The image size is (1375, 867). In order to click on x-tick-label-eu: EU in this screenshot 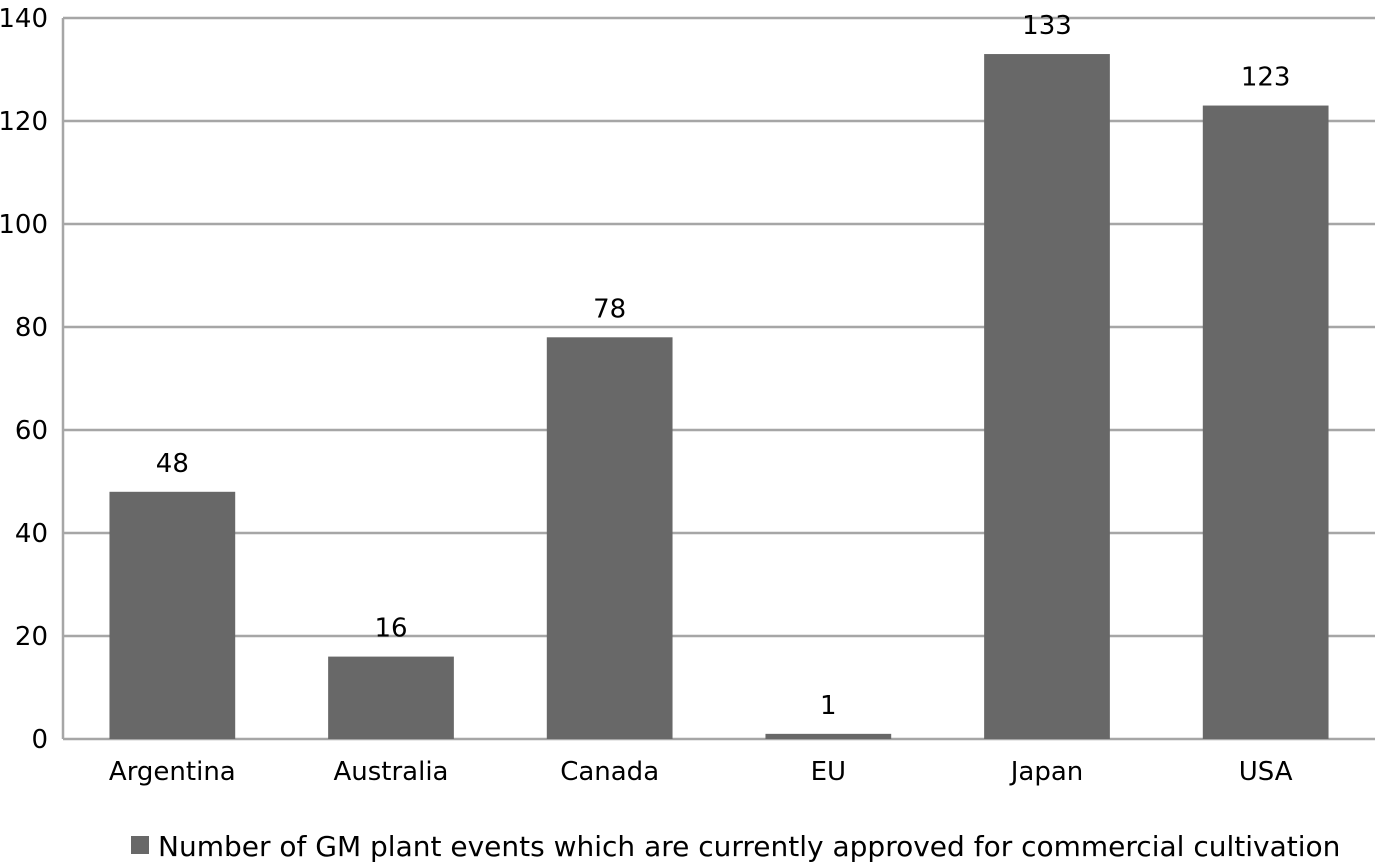, I will do `click(828, 772)`.